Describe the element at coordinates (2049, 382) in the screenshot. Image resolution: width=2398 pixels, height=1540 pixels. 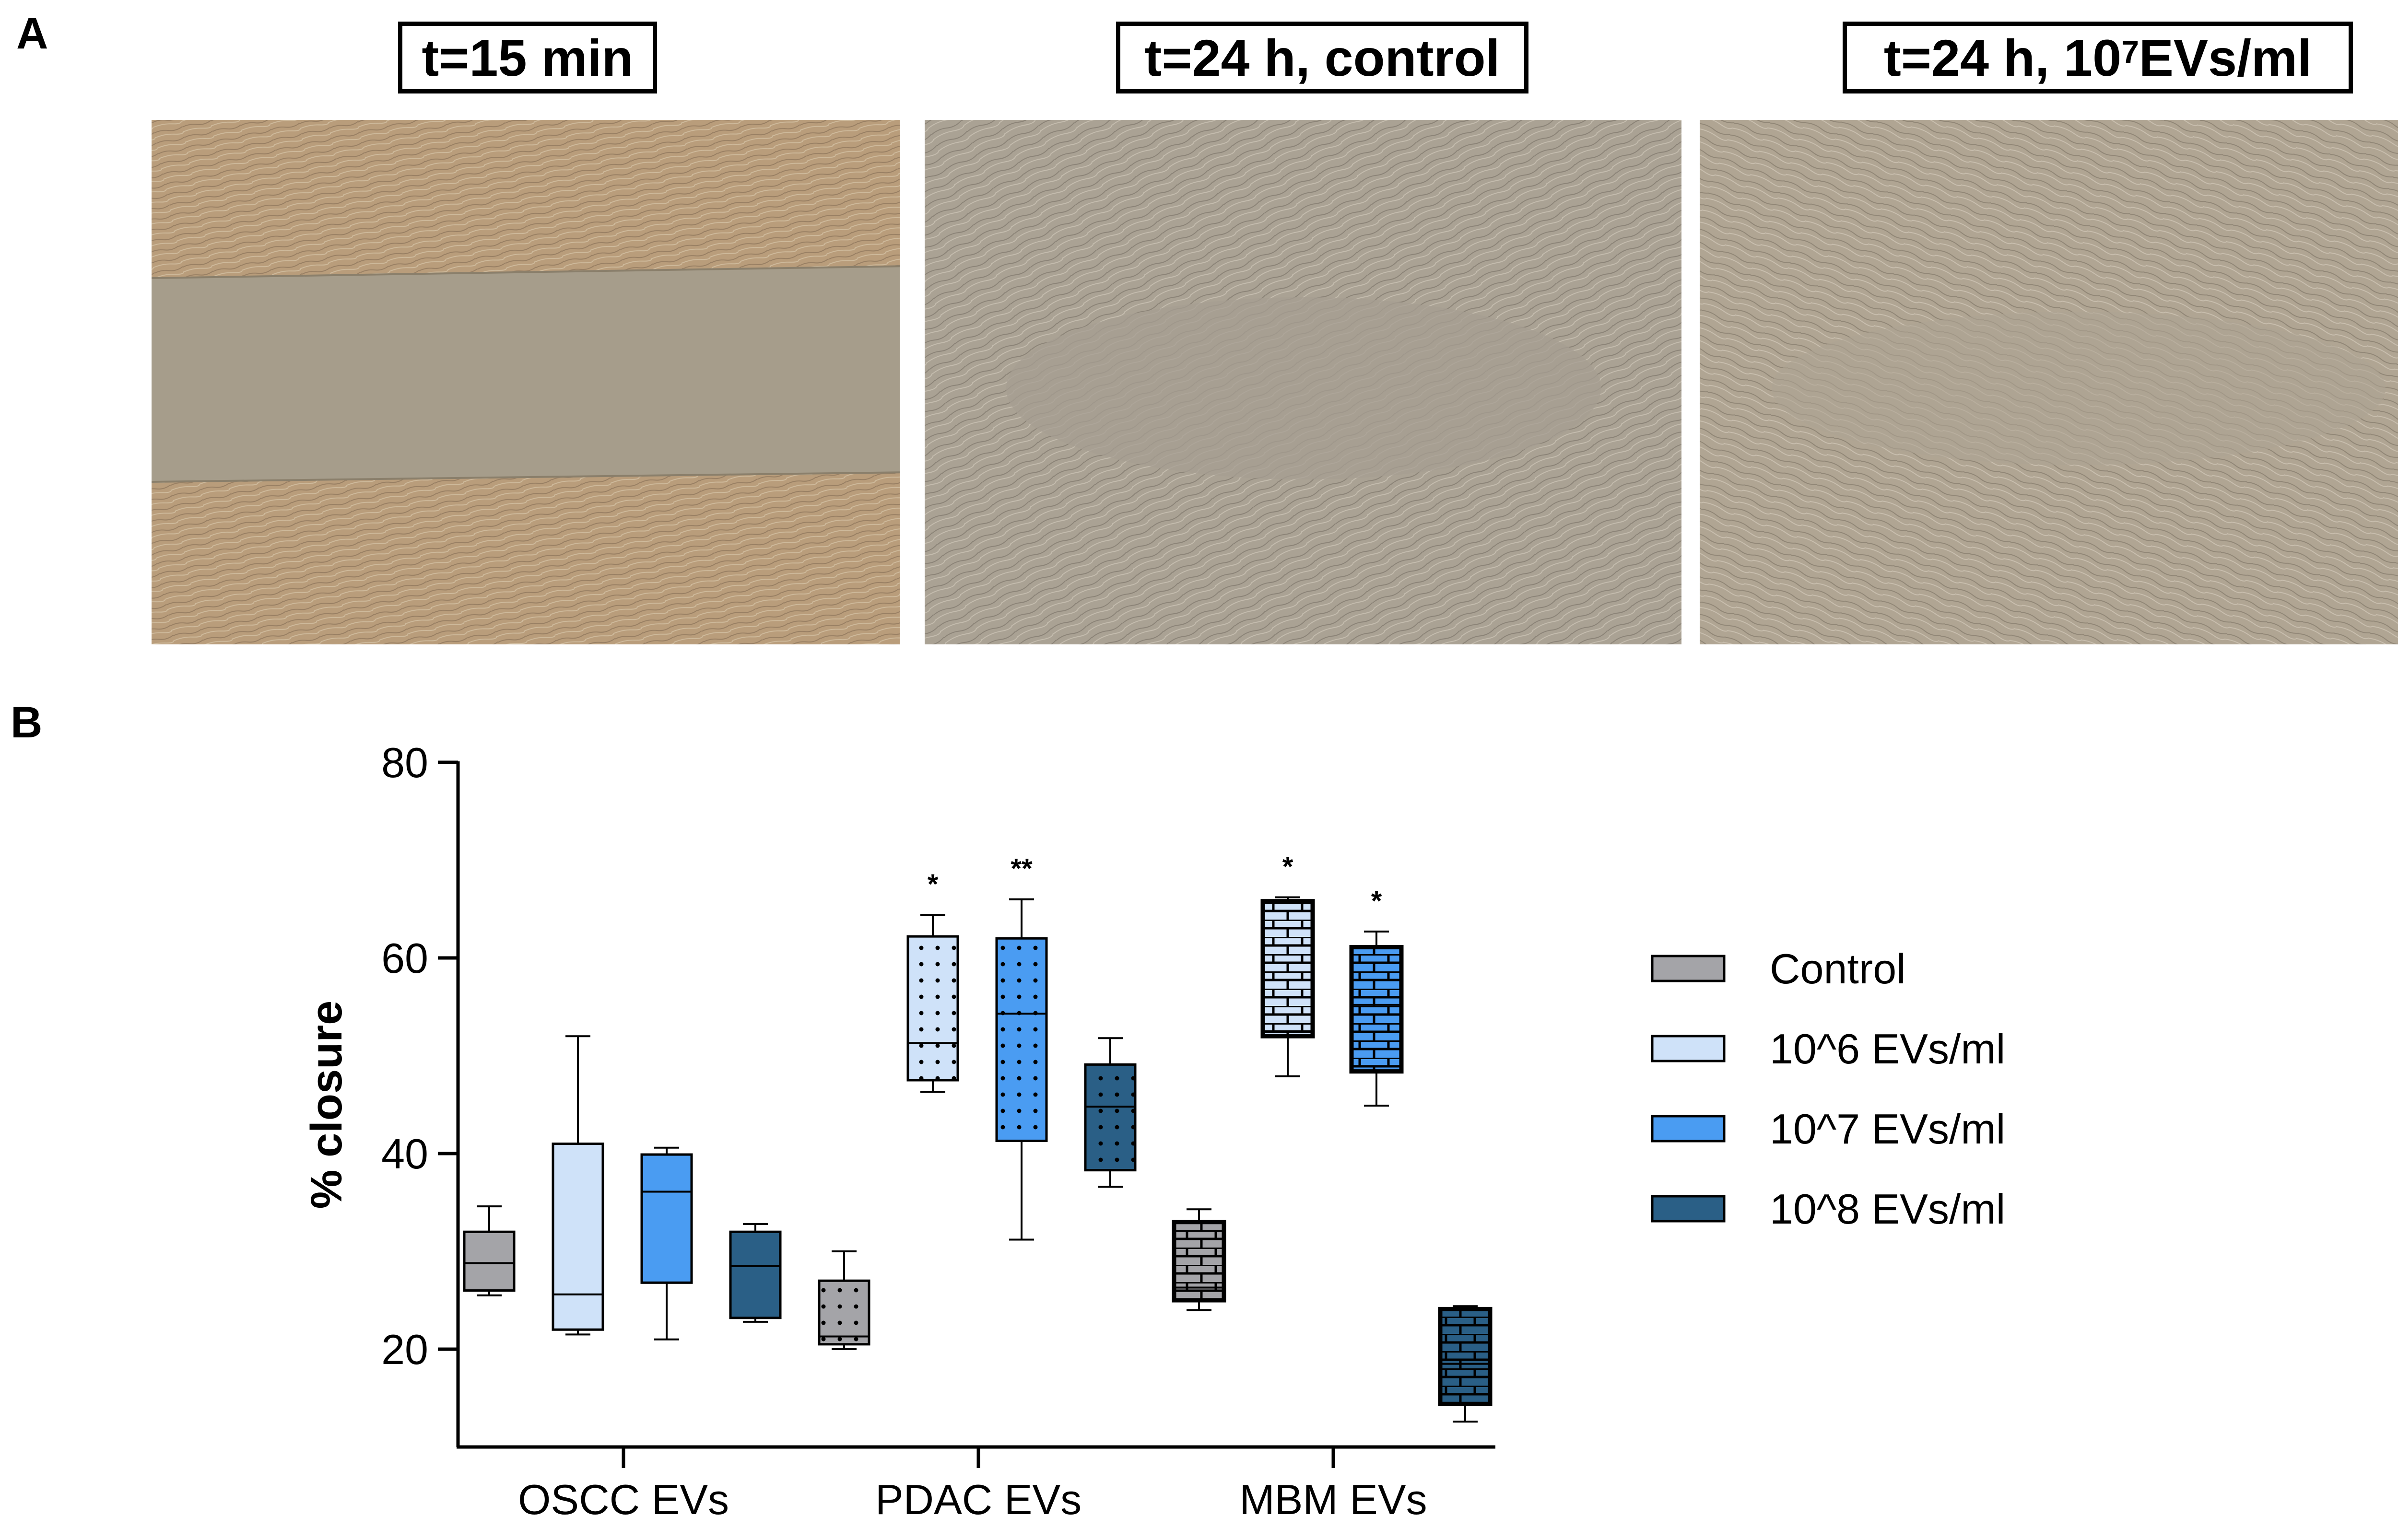
I see `micrograph-t24-ev` at that location.